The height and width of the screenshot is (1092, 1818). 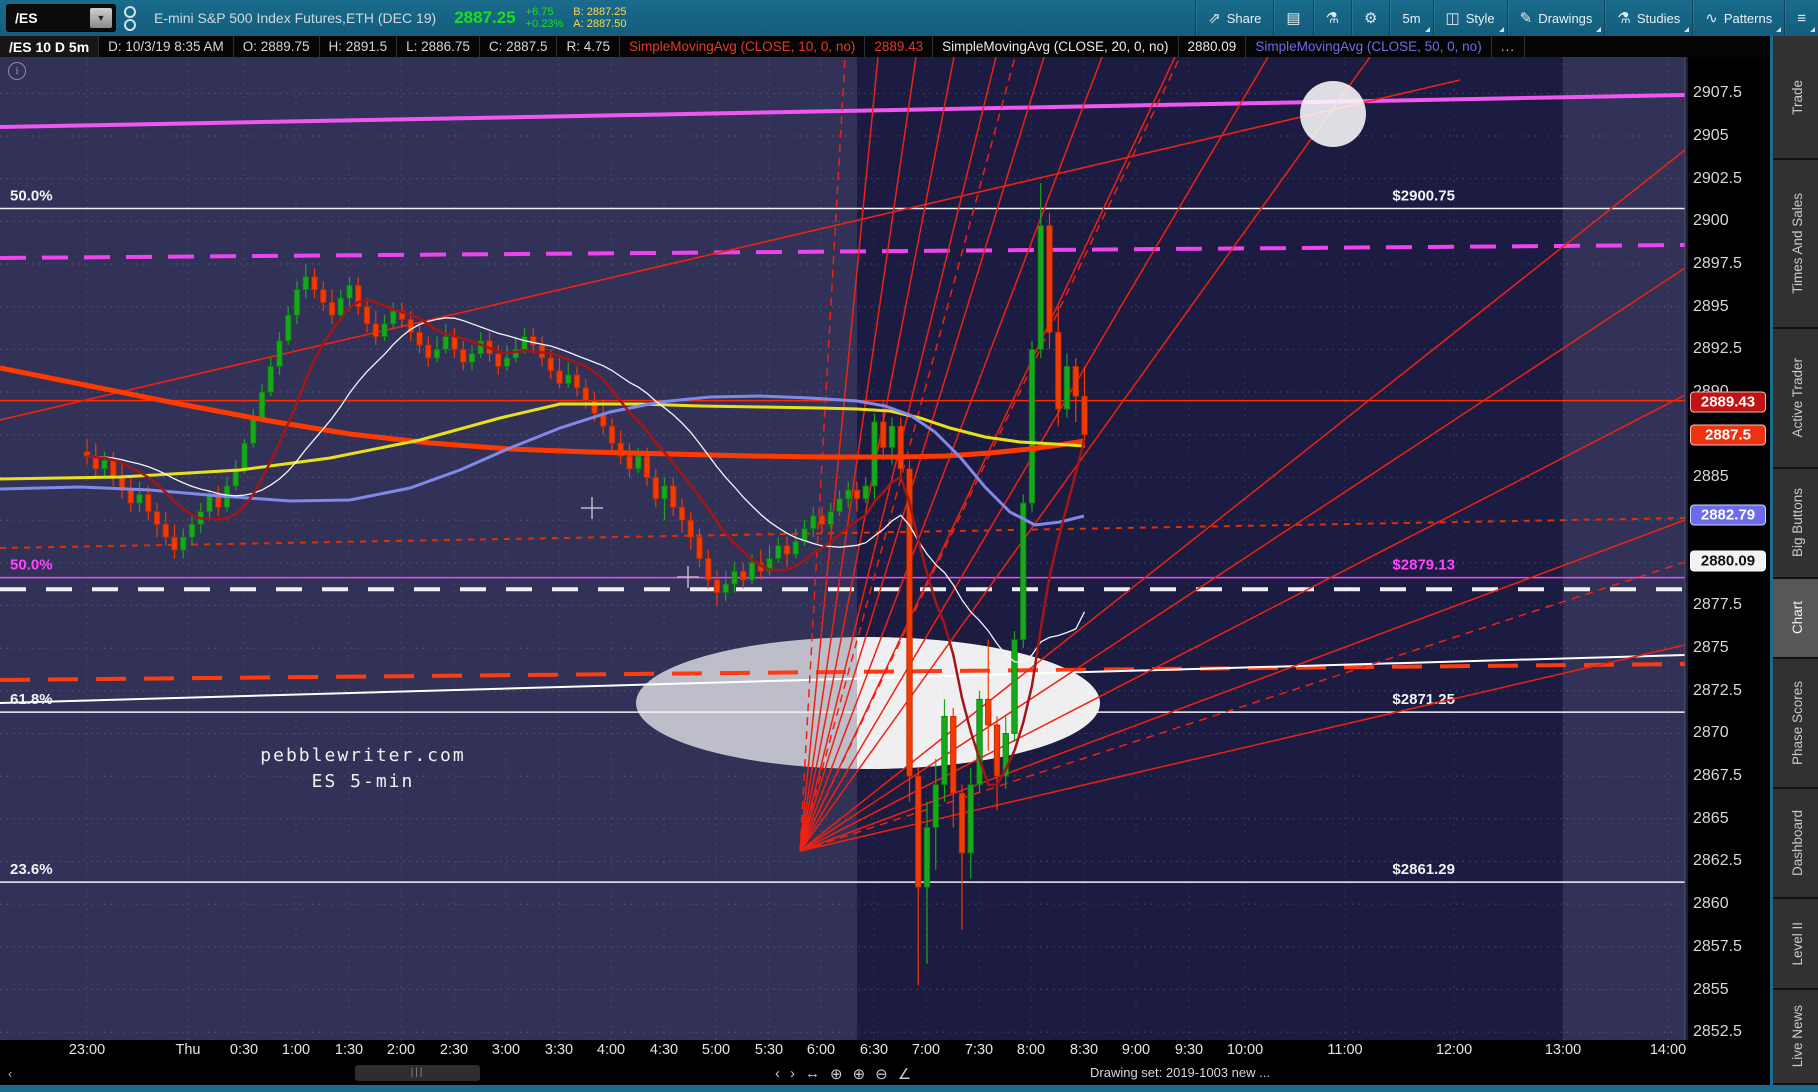 What do you see at coordinates (1728, 435) in the screenshot?
I see `price-bubble: 2887.5` at bounding box center [1728, 435].